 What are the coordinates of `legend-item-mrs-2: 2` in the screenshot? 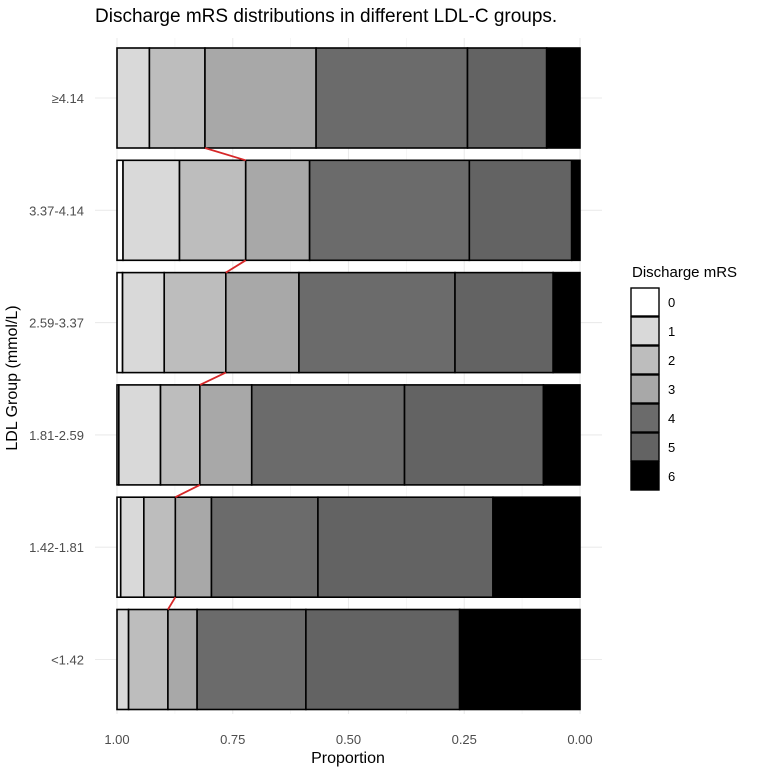 It's located at (652, 360).